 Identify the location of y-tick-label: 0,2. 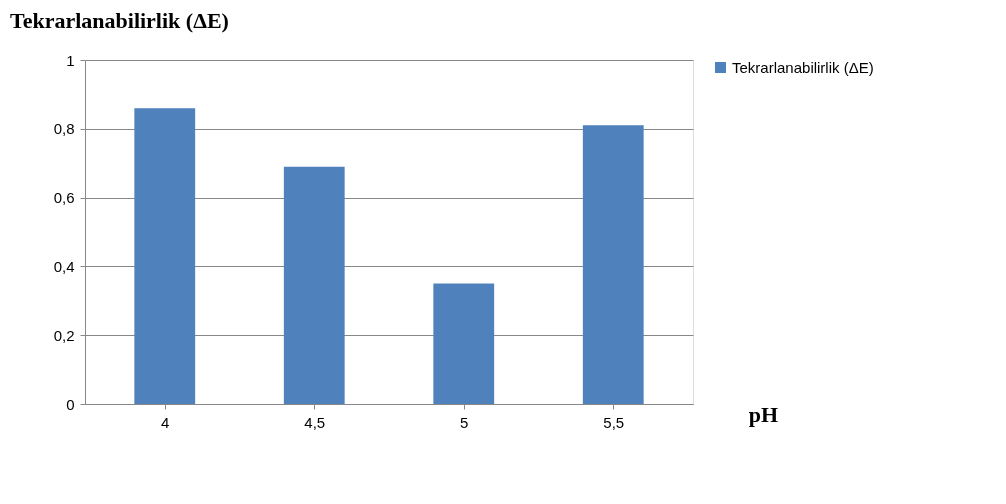
(64, 335).